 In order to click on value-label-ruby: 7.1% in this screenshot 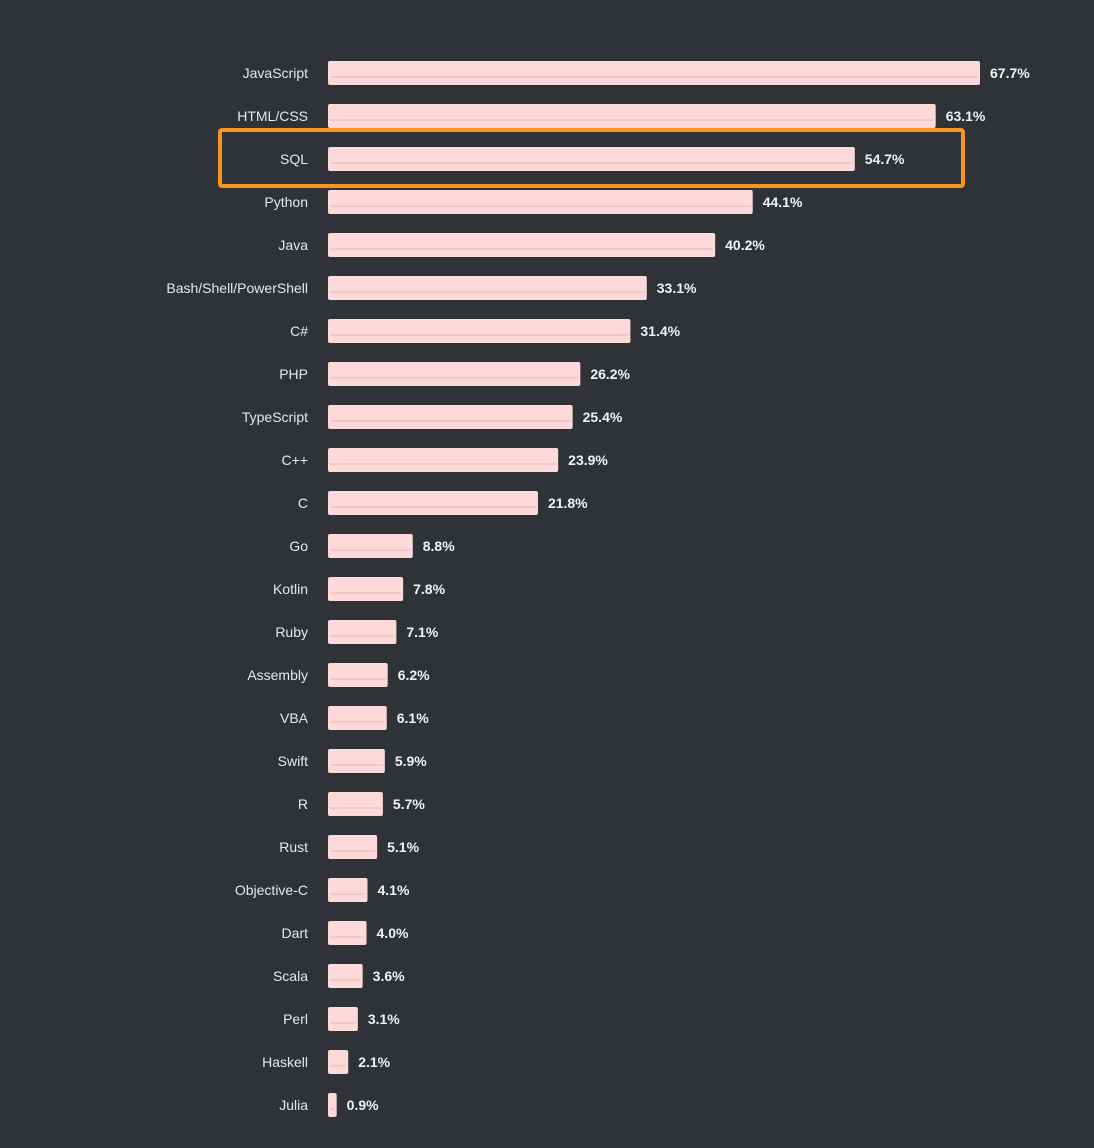, I will do `click(422, 632)`.